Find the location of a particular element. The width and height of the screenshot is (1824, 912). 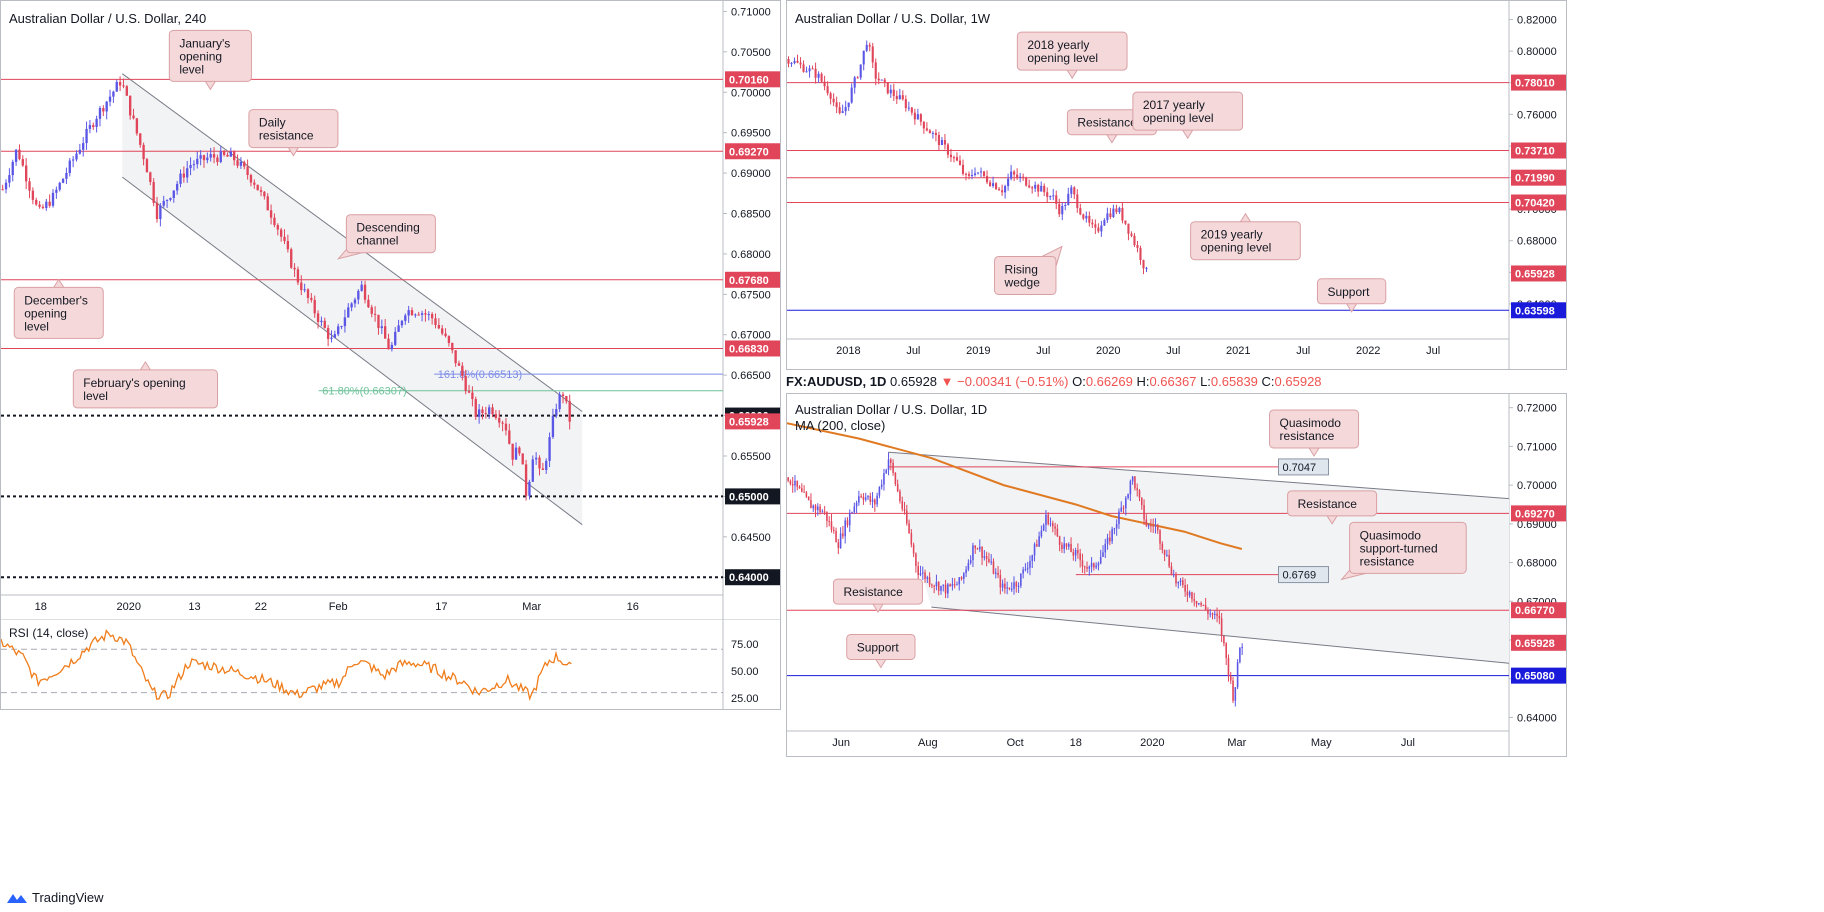

level-price-badge-text: 0.70160 is located at coordinates (749, 80).